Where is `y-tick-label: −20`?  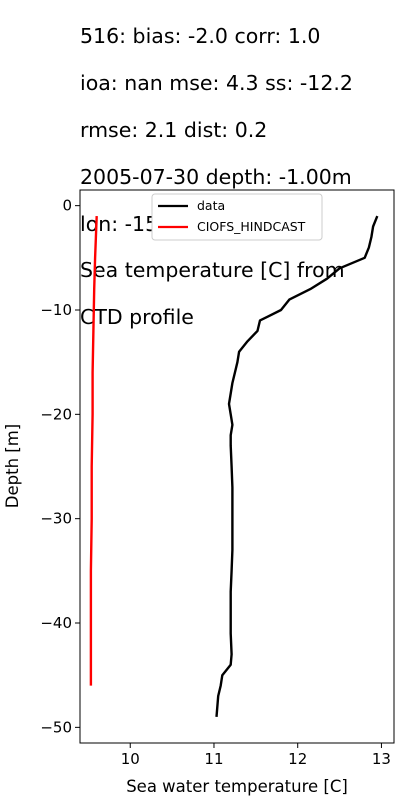
y-tick-label: −20 is located at coordinates (56, 414).